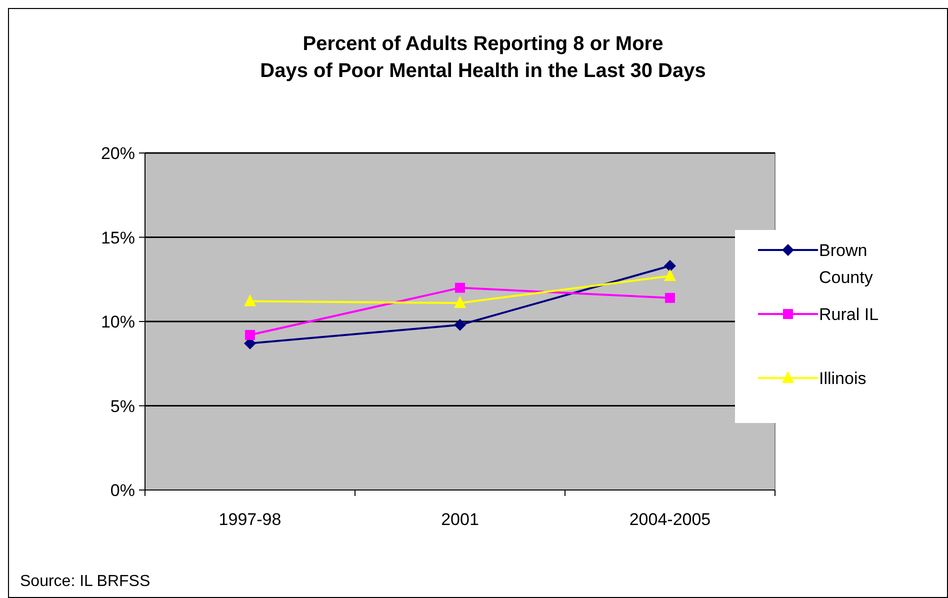  I want to click on y-tick-label: 5%, so click(122, 406).